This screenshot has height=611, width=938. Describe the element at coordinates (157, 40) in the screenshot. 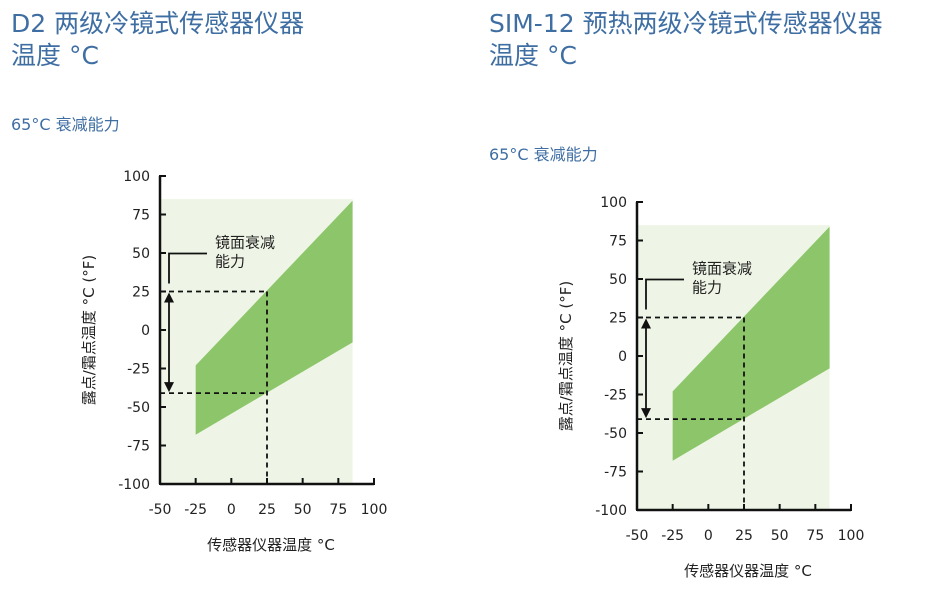

I see `chart-title: D2 两级冷镜式传感器仪器 温度 °C` at that location.